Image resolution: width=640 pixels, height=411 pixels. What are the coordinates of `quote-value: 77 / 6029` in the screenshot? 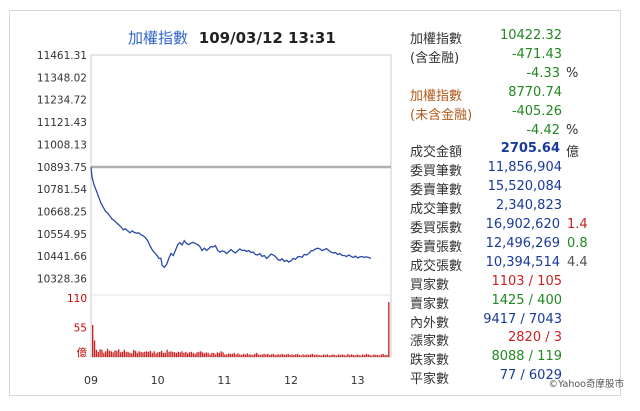 It's located at (530, 376).